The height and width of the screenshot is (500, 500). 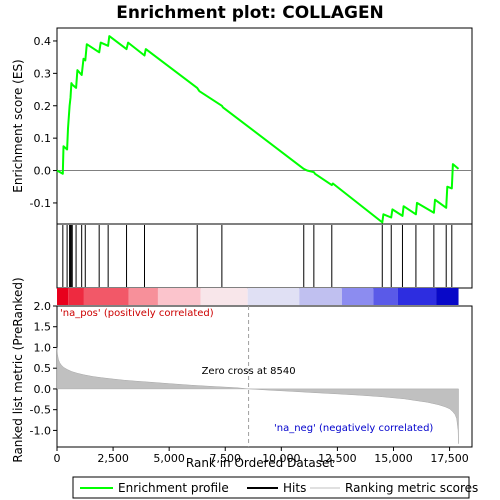 I want to click on ranking-color-bar, so click(x=258, y=296).